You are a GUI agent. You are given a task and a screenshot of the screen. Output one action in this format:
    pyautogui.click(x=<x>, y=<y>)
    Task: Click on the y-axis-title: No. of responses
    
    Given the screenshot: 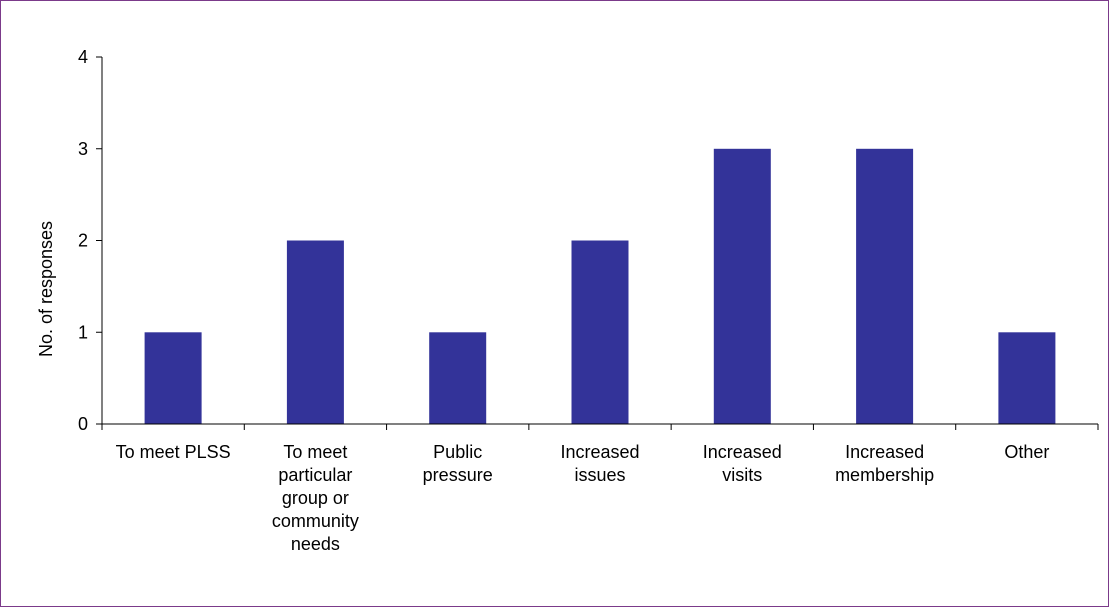 What is the action you would take?
    pyautogui.click(x=46, y=289)
    